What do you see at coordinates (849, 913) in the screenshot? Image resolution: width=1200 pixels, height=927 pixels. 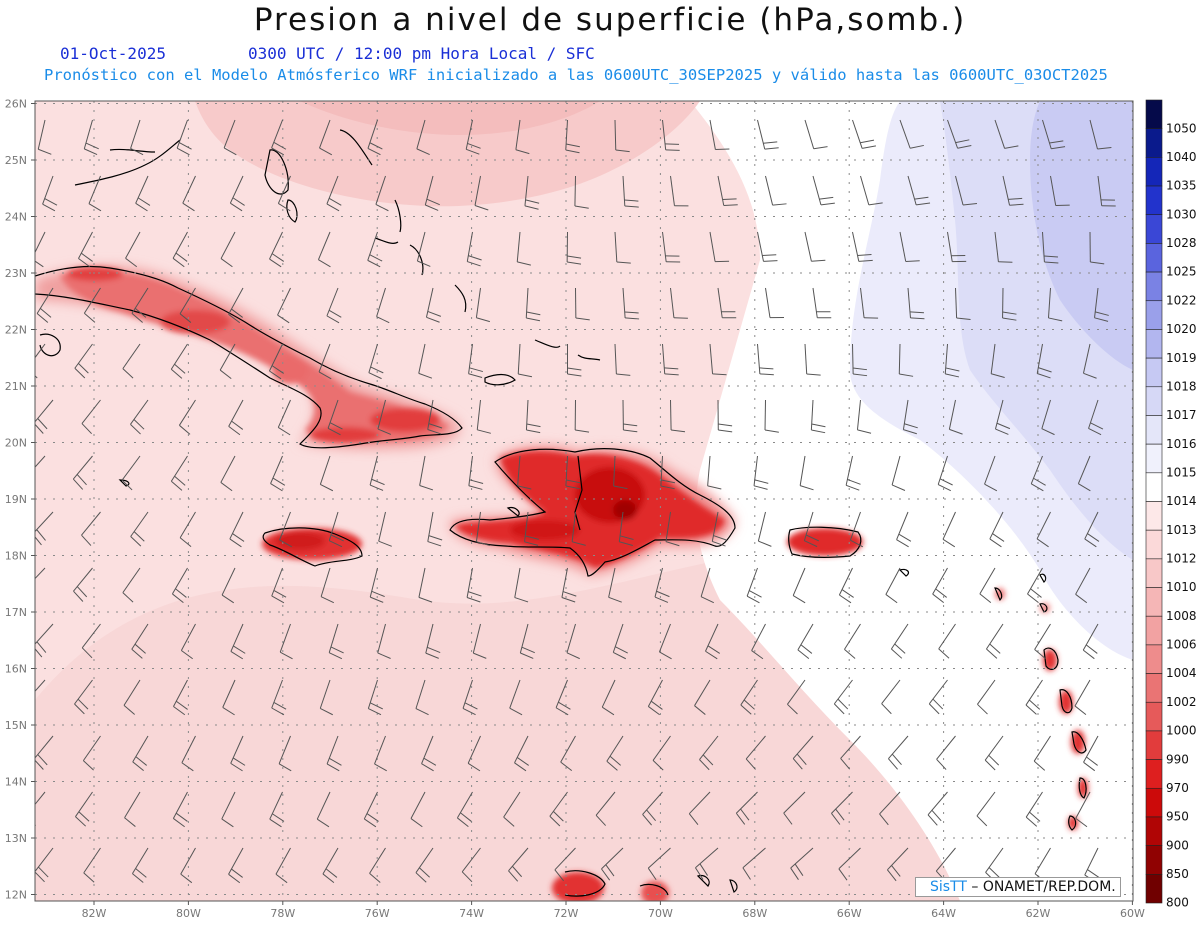 I see `longitude-label: 66W` at bounding box center [849, 913].